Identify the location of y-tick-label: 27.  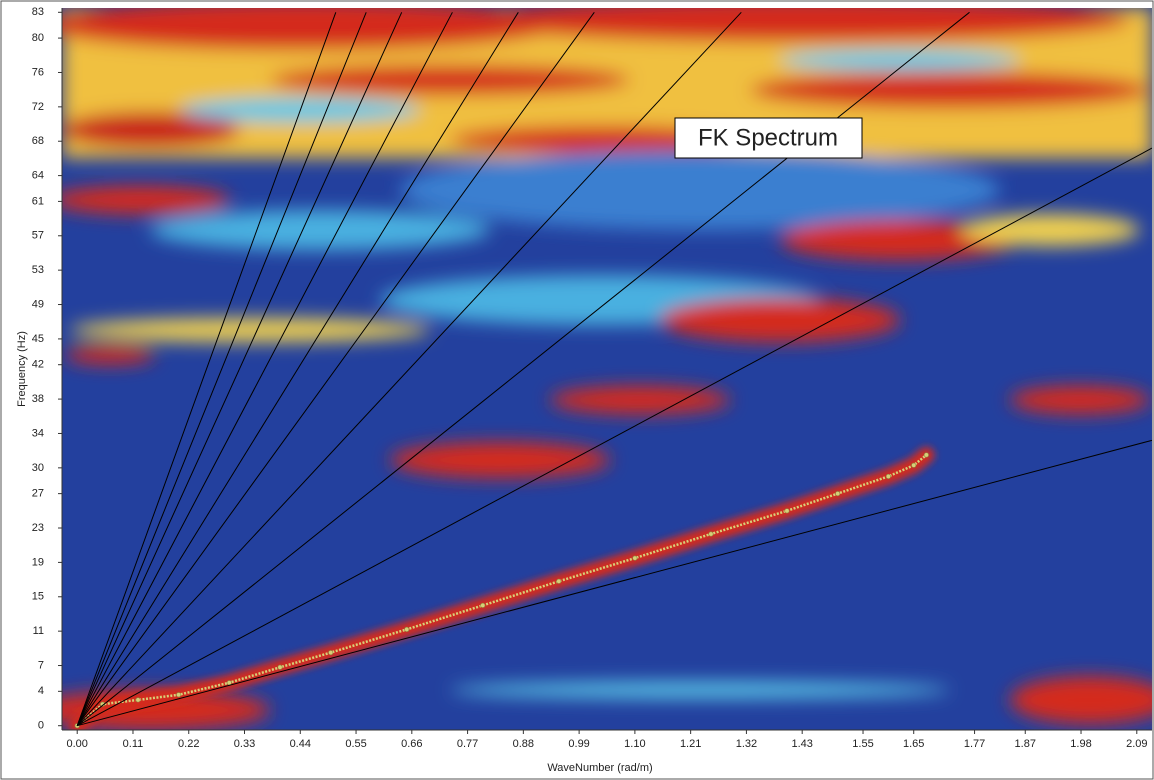
(38, 494).